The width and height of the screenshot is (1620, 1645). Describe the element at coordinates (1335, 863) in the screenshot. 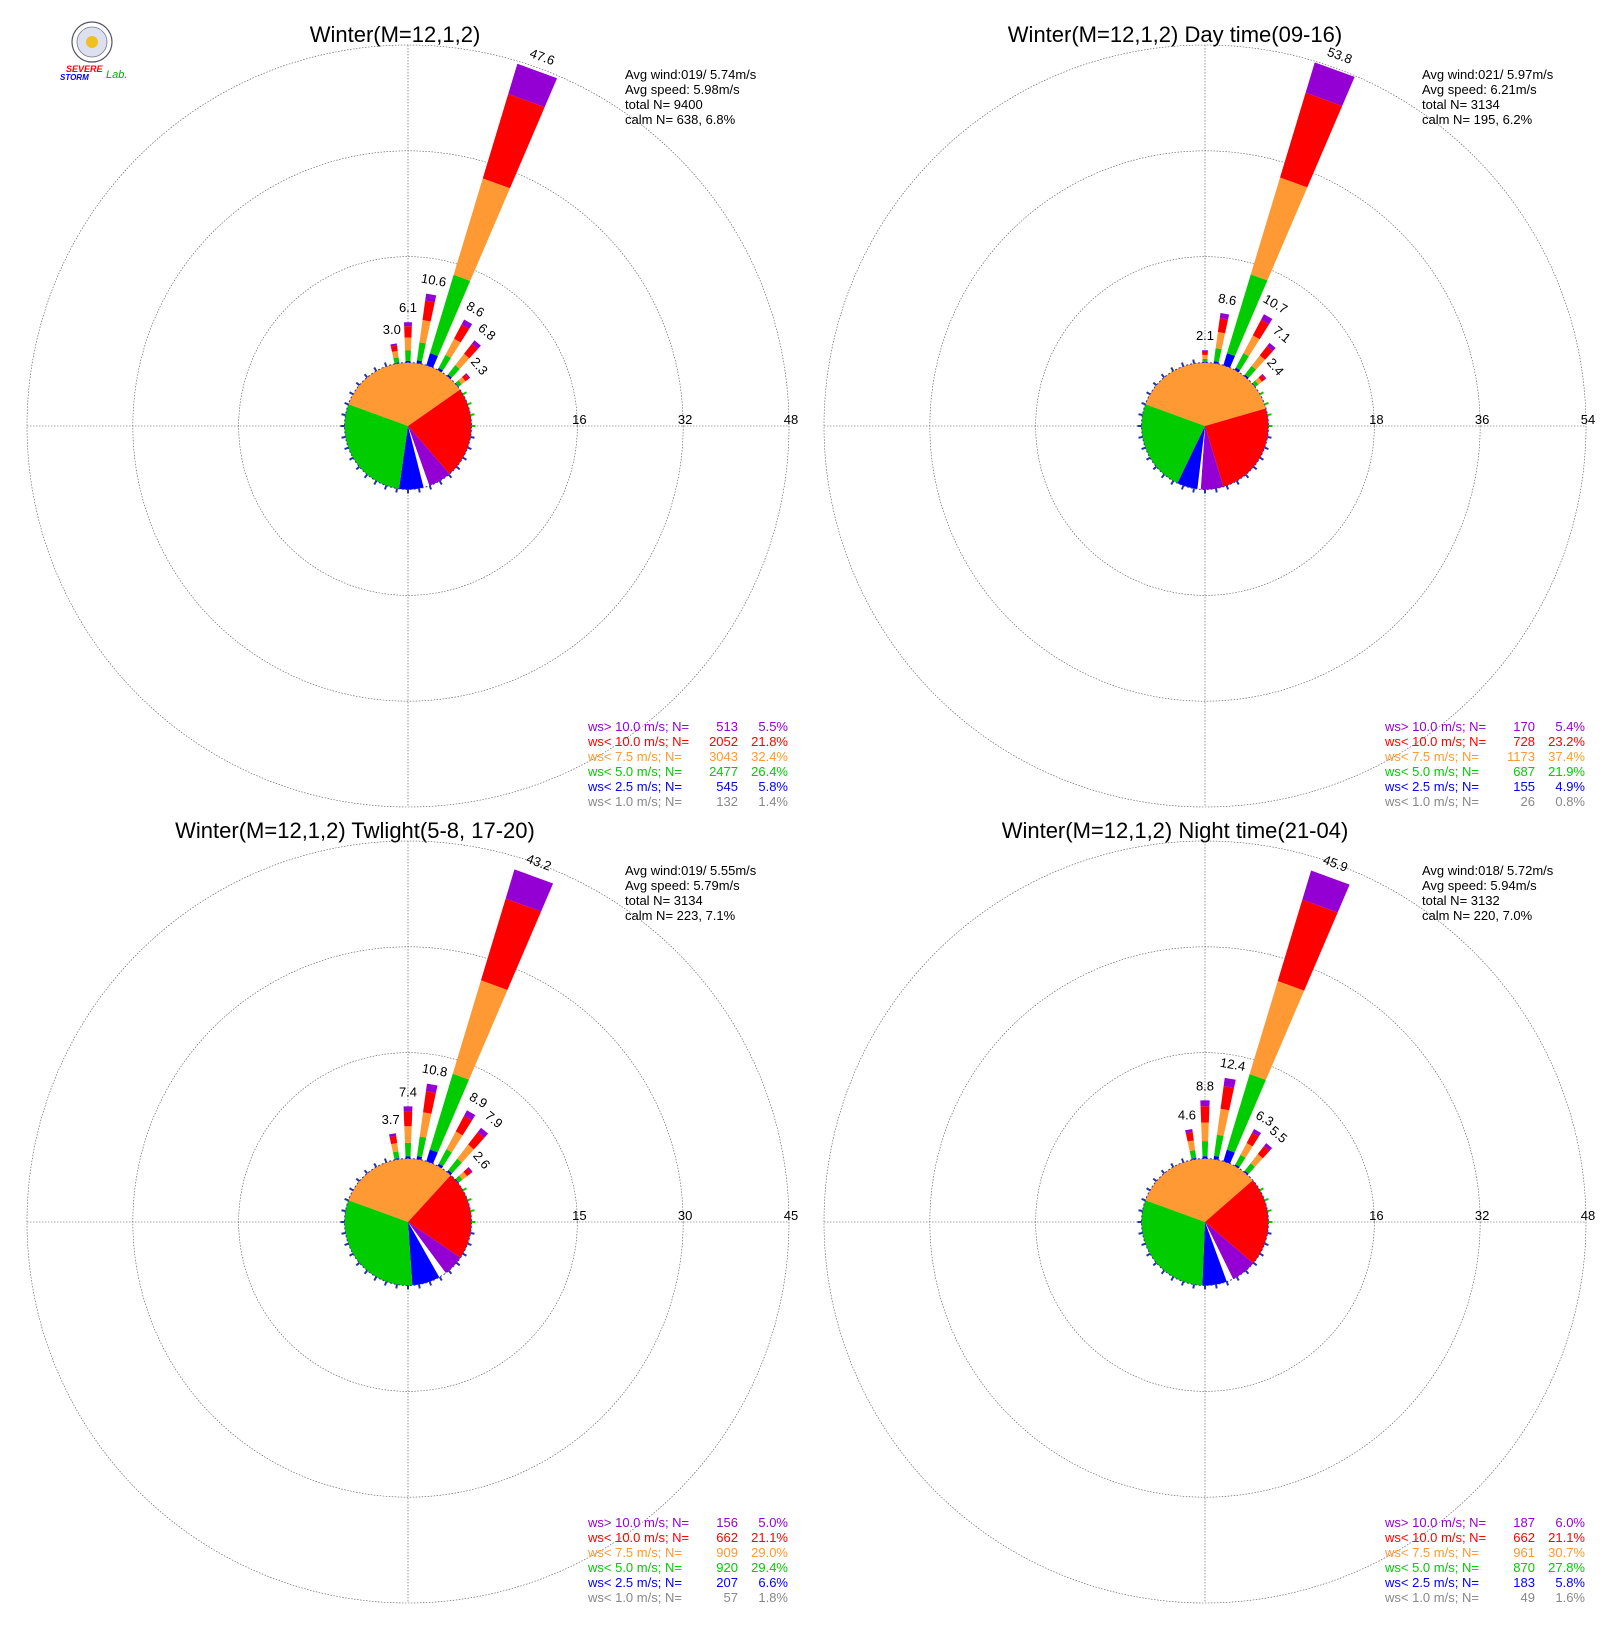

I see `petal-label: 45.9` at that location.